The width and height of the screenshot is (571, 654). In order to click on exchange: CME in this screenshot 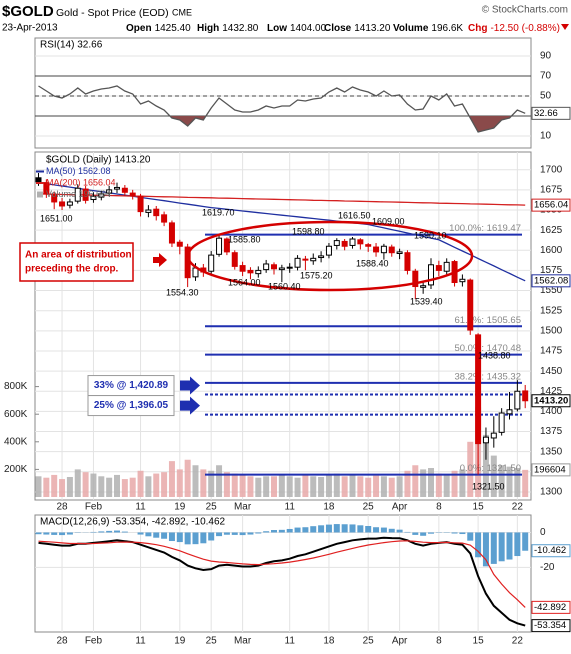, I will do `click(182, 12)`.